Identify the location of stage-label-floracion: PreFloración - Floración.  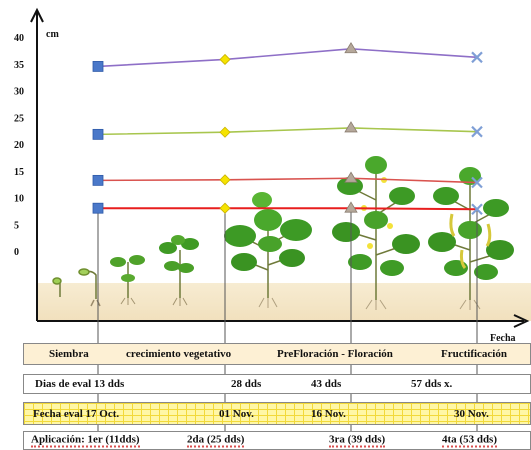
(335, 354).